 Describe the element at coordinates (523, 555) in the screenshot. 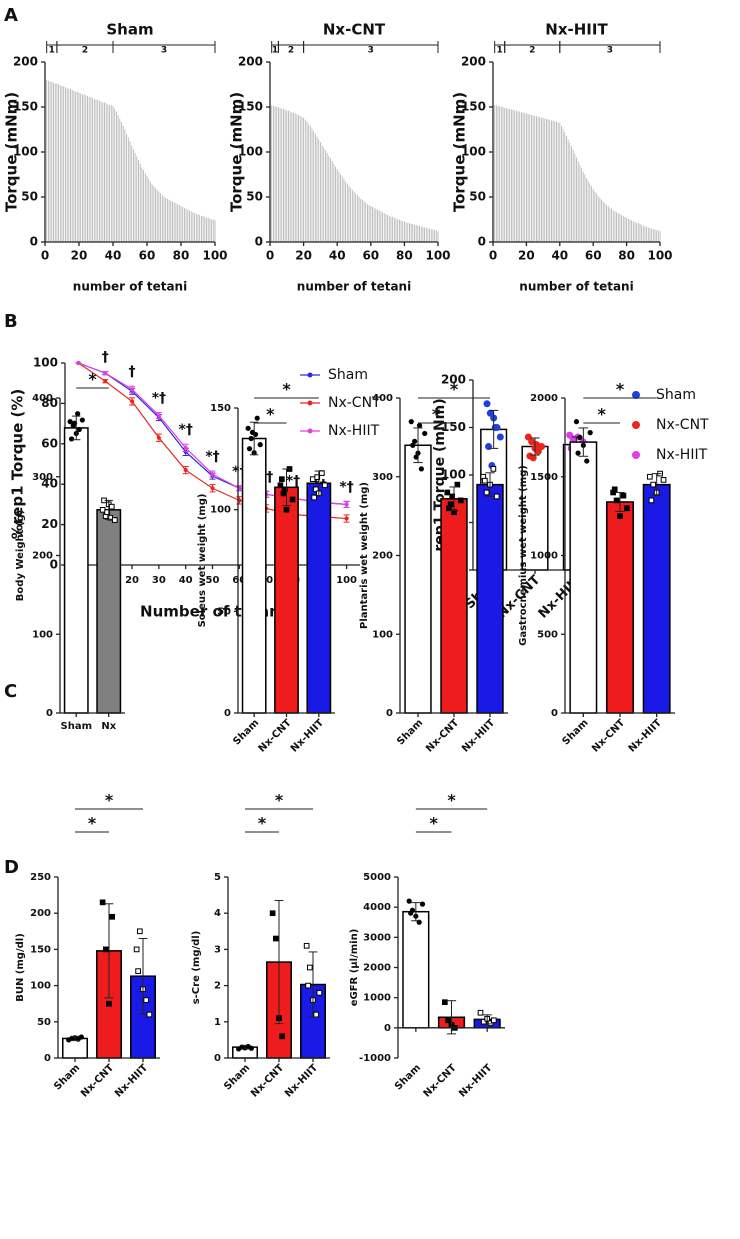

I see `y-axis-label: Gastrocnemius wet weight (mg)` at that location.